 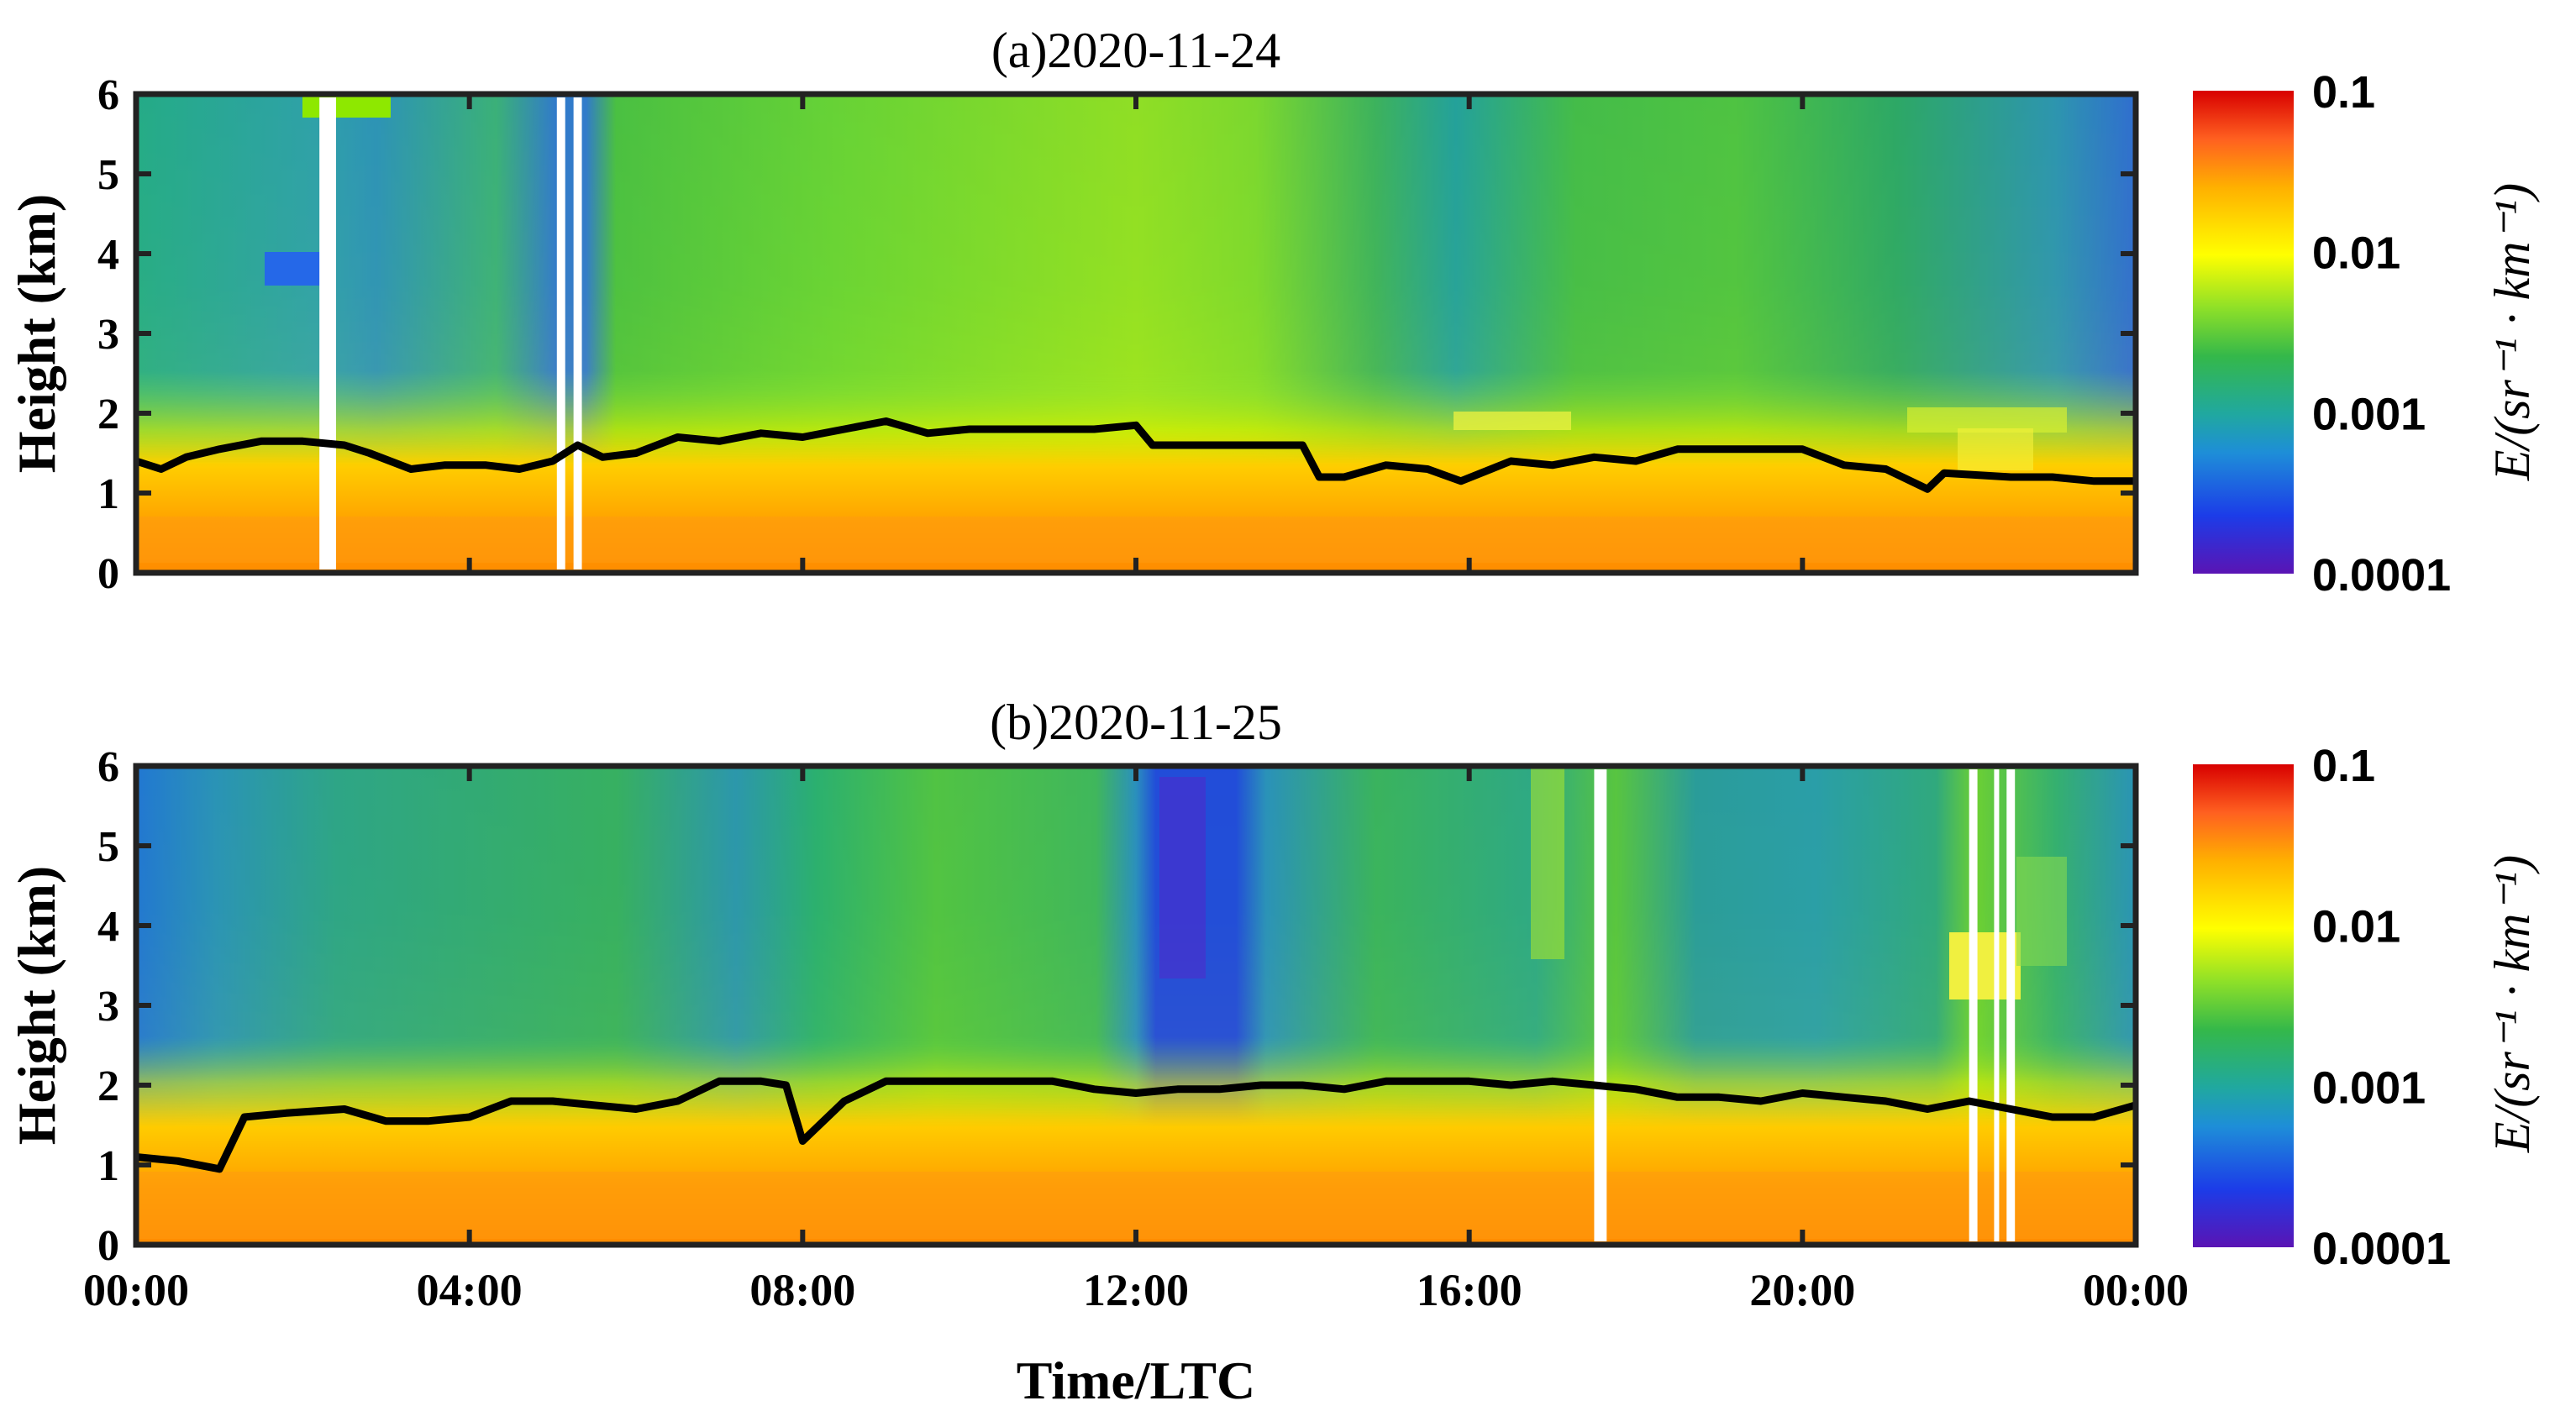 I want to click on colorbar-b-label: E/(sr⁻¹ · km⁻¹), so click(x=2512, y=1004).